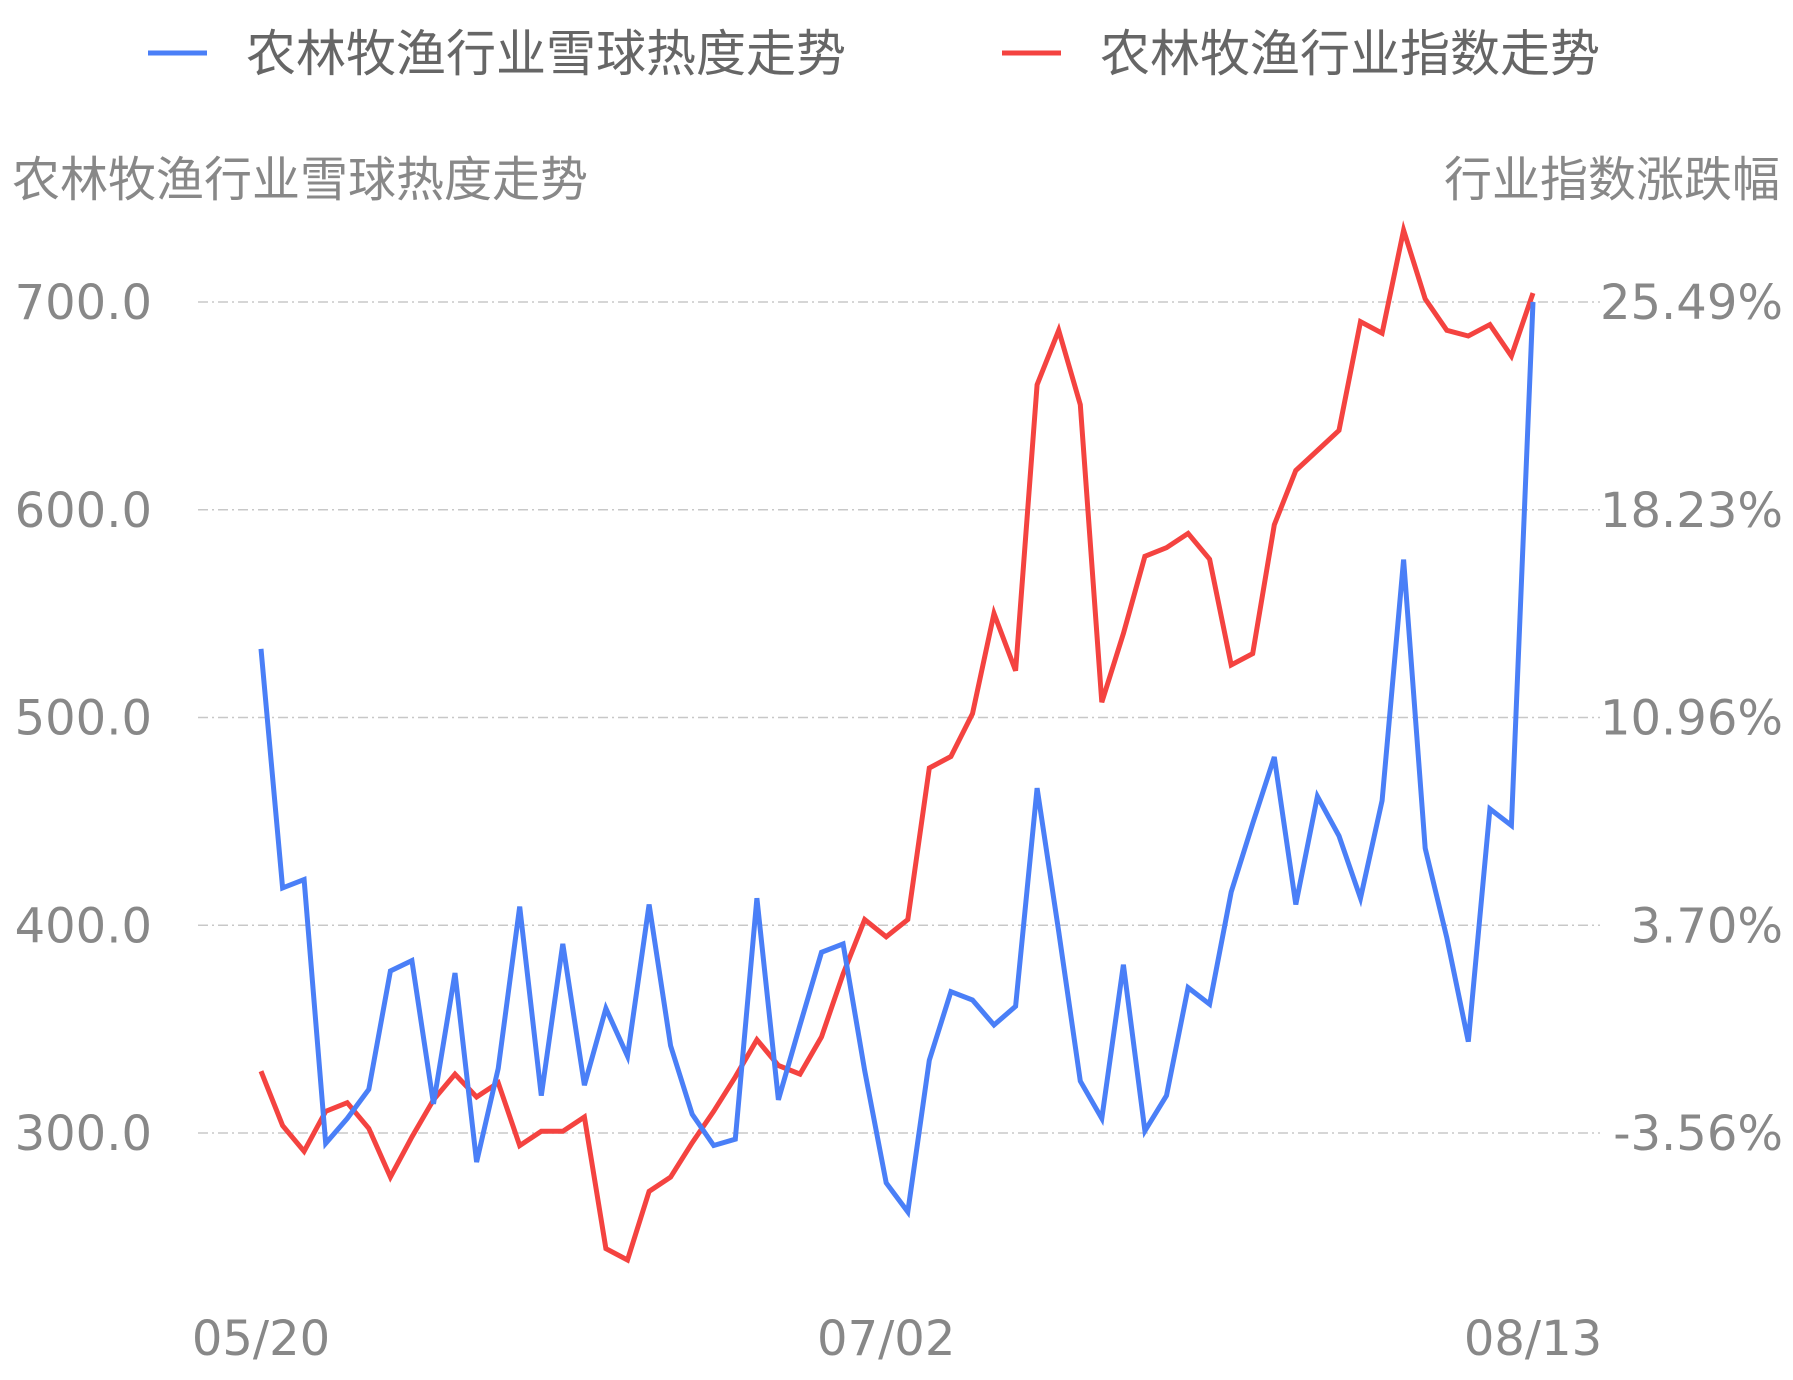  I want to click on legend-label-heat: 农林牧渔行业雪球热度走势, so click(546, 54).